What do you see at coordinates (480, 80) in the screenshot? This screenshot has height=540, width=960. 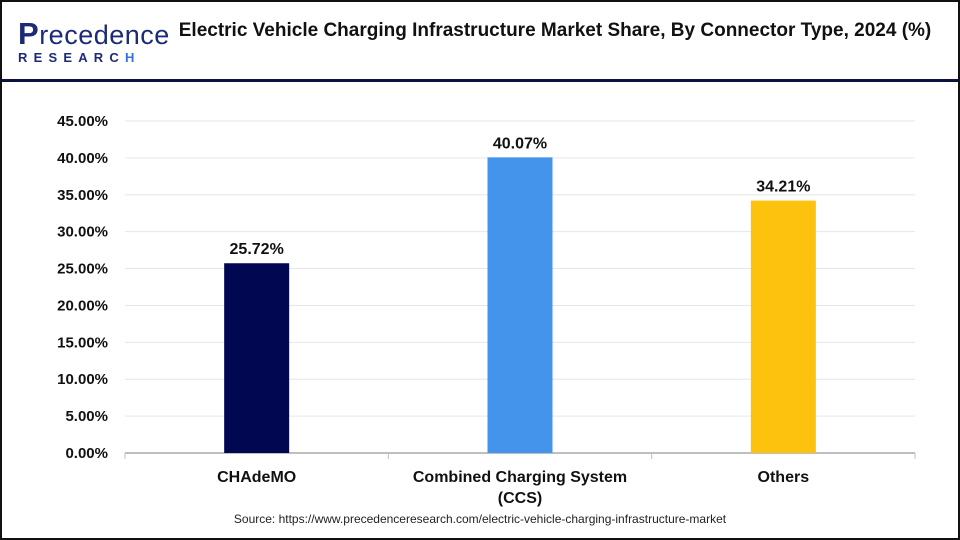 I see `header-divider` at bounding box center [480, 80].